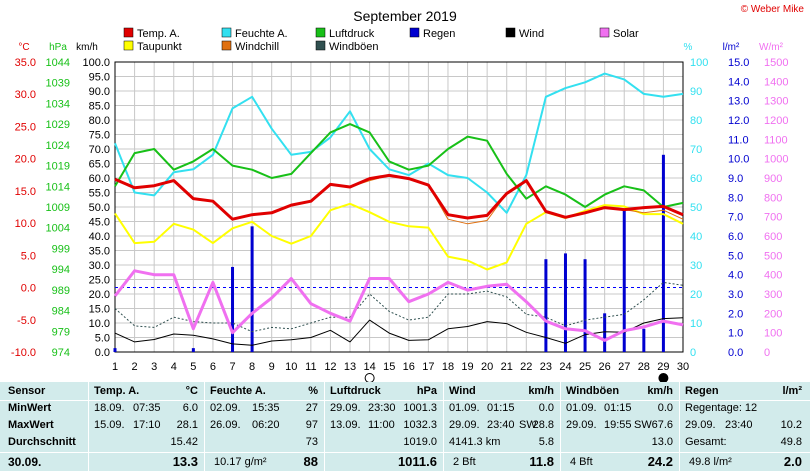 The image size is (810, 471). Describe the element at coordinates (61, 270) in the screenshot. I see `tick-pressure: 994` at that location.